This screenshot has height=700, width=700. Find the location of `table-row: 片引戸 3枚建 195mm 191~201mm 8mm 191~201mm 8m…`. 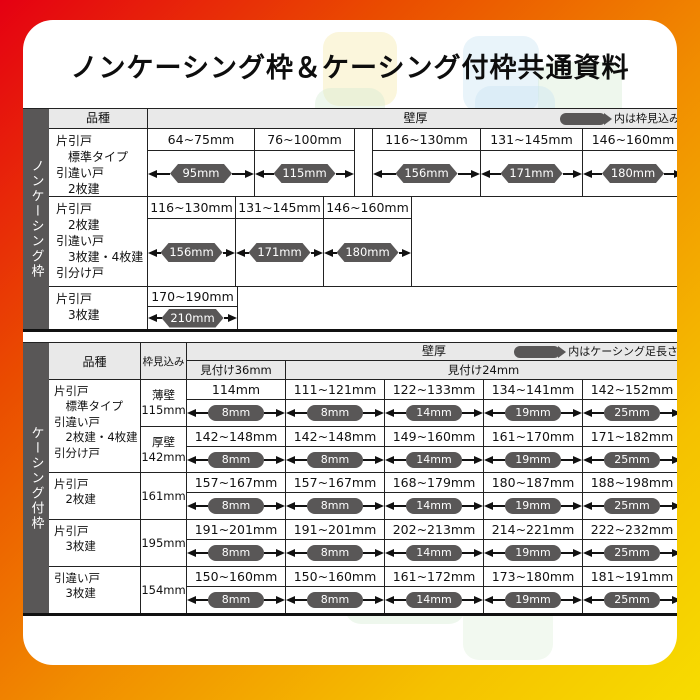

table-row: 片引戸 3枚建 195mm 191~201mm 8mm 191~201mm 8m… is located at coordinates (363, 543).